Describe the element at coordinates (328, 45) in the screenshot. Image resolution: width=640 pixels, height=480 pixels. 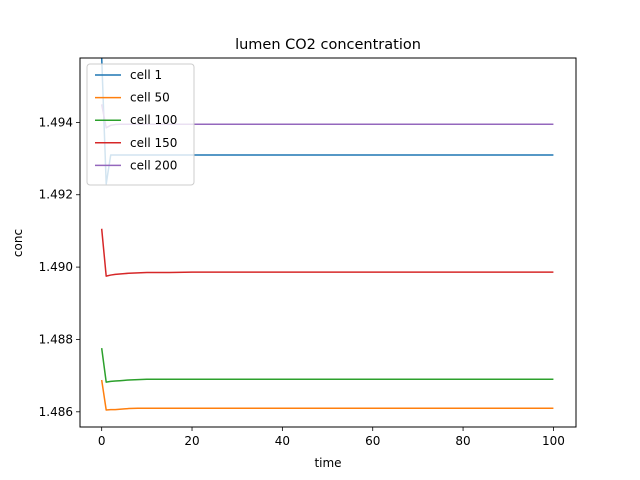
I see `chart-title: lumen CO2 concentration` at that location.